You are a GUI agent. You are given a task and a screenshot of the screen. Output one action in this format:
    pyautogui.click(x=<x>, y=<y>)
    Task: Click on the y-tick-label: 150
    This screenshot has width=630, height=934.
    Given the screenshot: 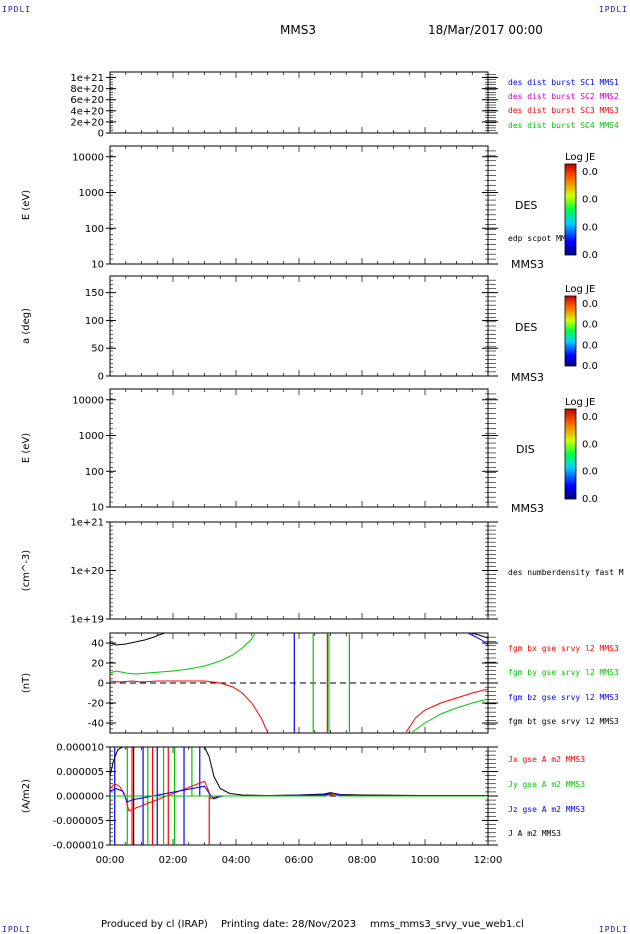 What is the action you would take?
    pyautogui.click(x=94, y=293)
    